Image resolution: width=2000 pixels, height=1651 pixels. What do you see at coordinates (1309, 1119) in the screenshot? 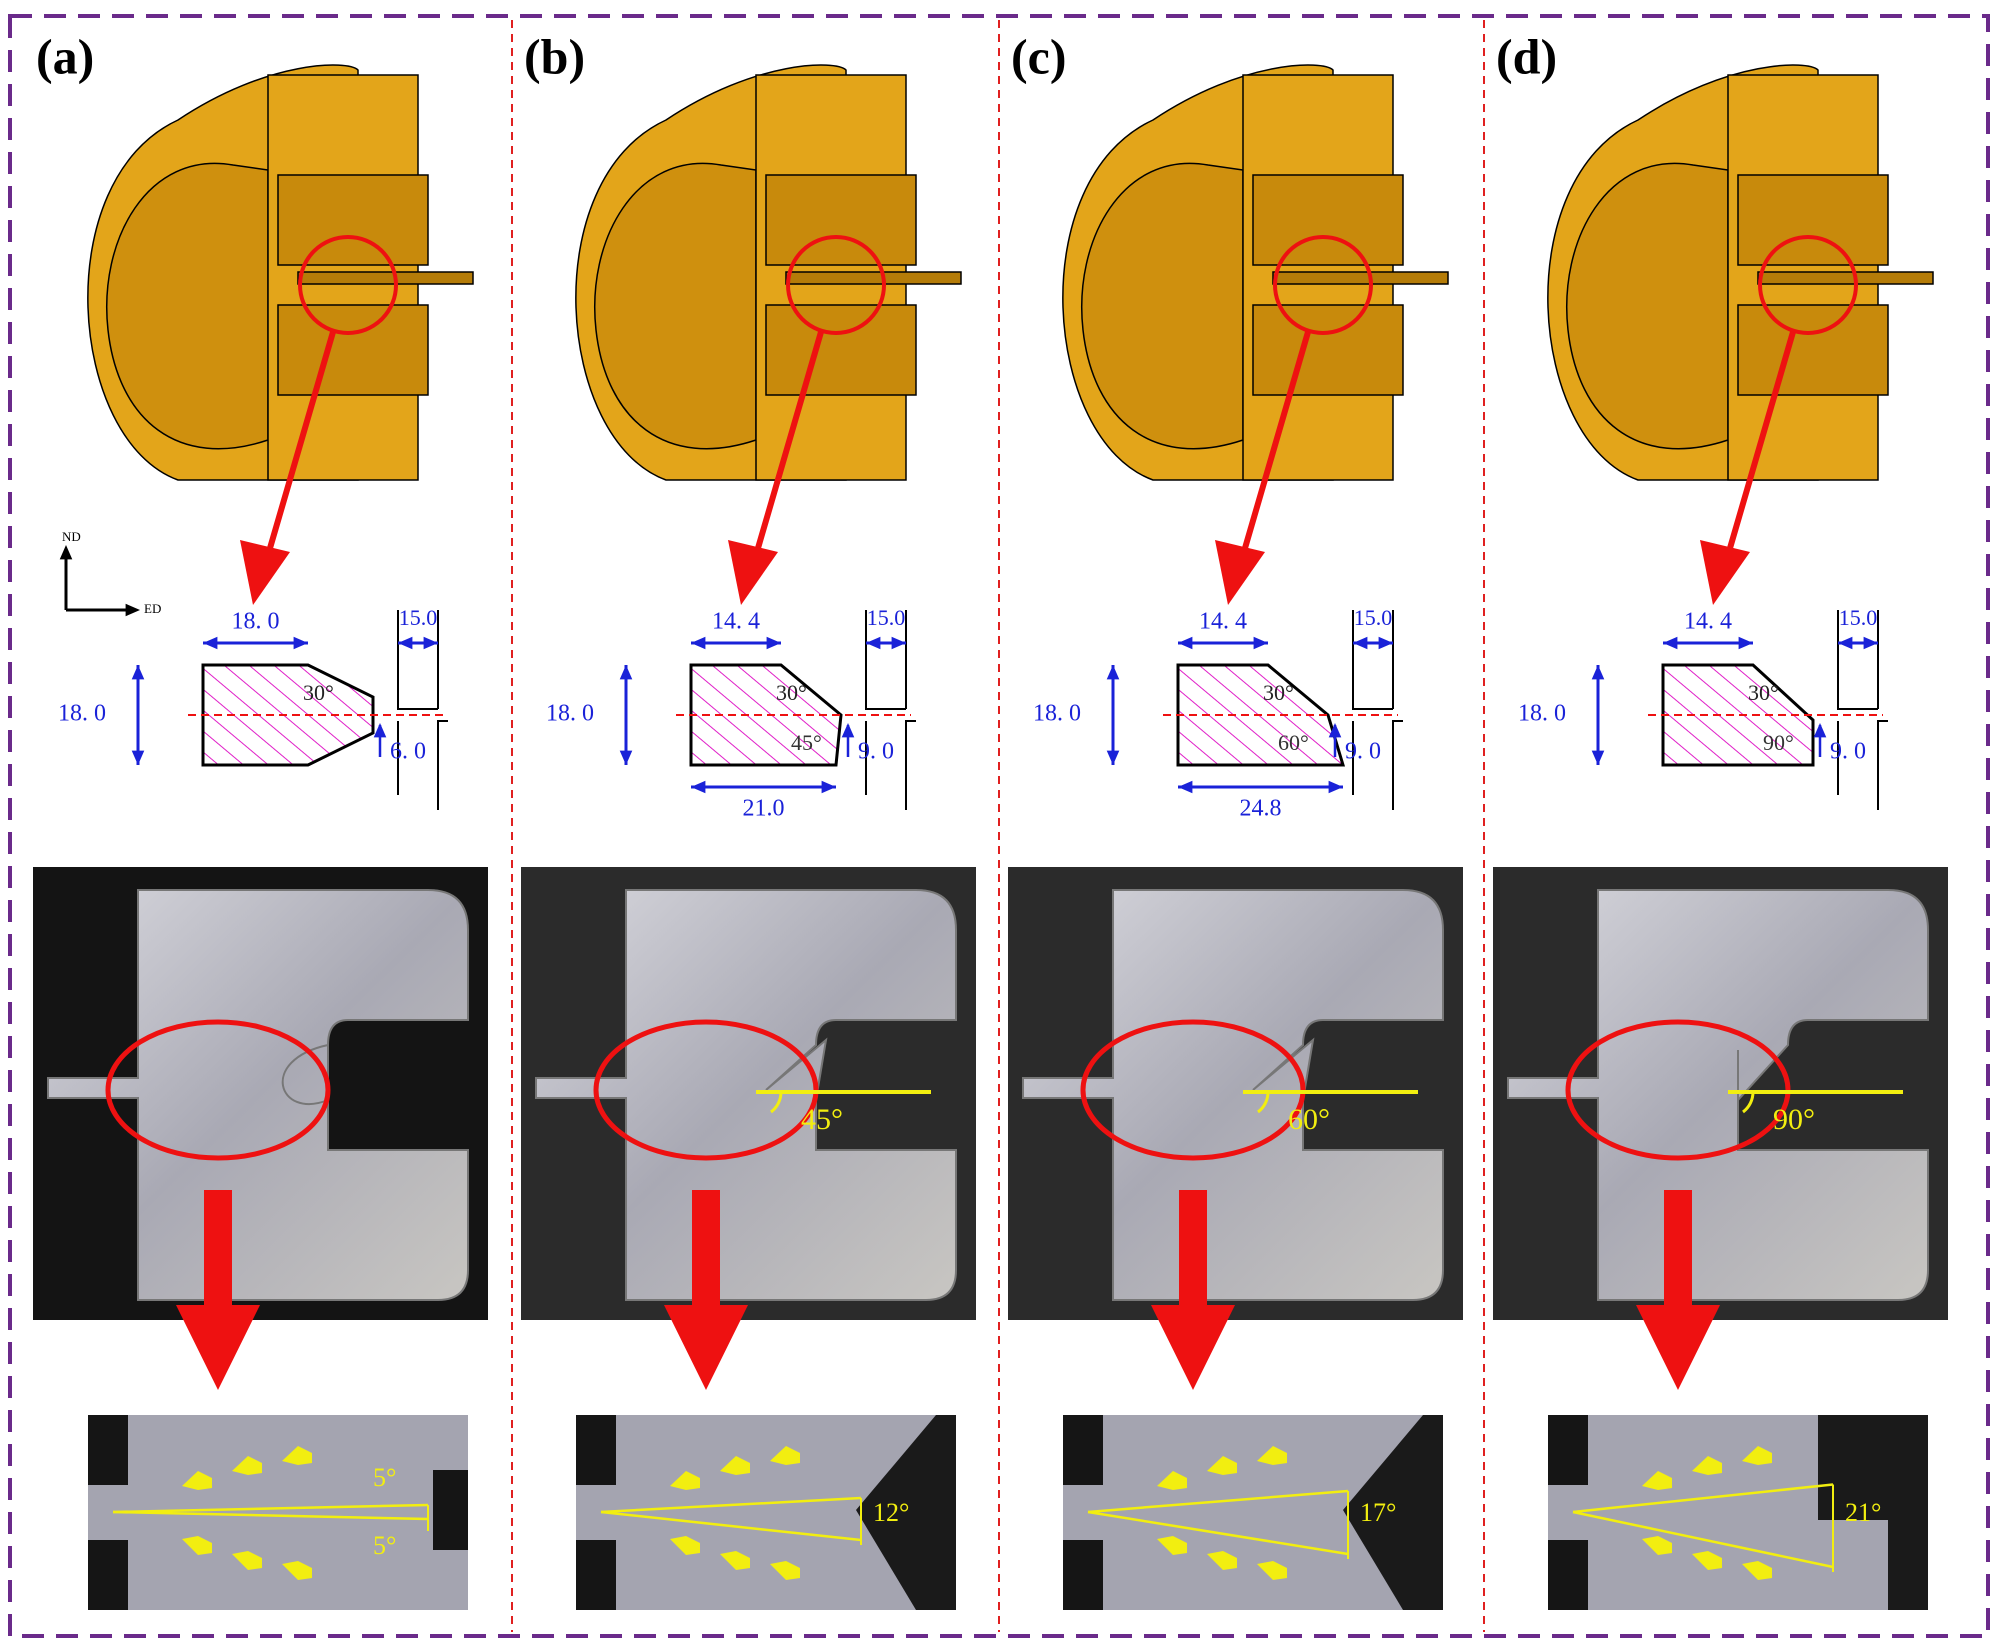
I see `angle-label: 60°` at bounding box center [1309, 1119].